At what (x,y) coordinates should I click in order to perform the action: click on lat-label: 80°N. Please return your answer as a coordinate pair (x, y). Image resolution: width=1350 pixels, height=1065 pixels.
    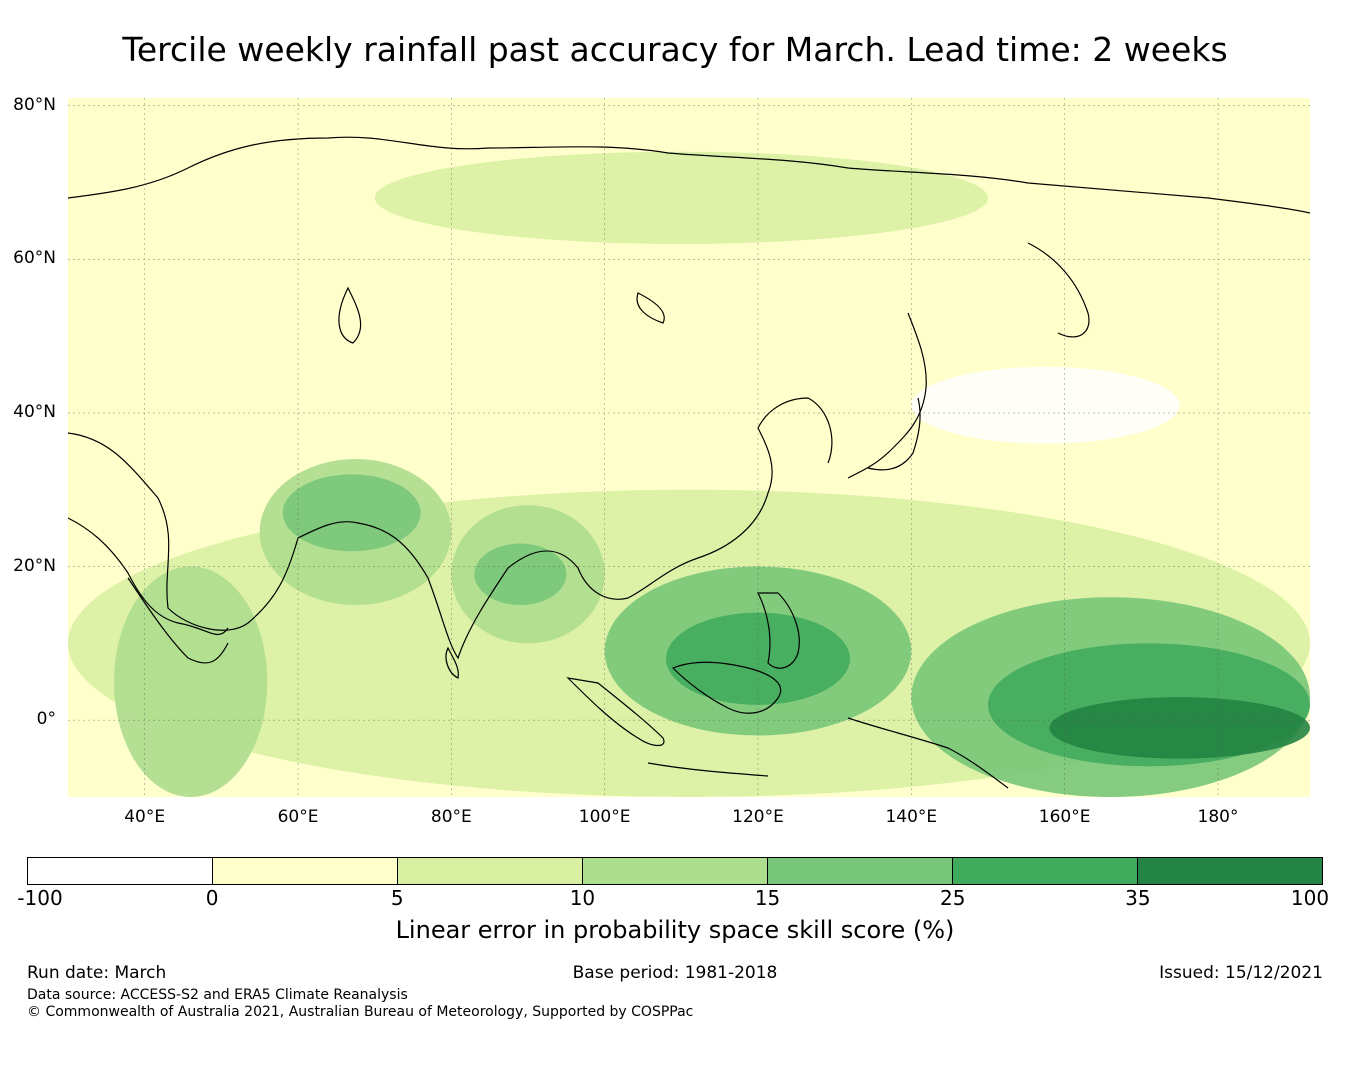
    Looking at the image, I should click on (34, 104).